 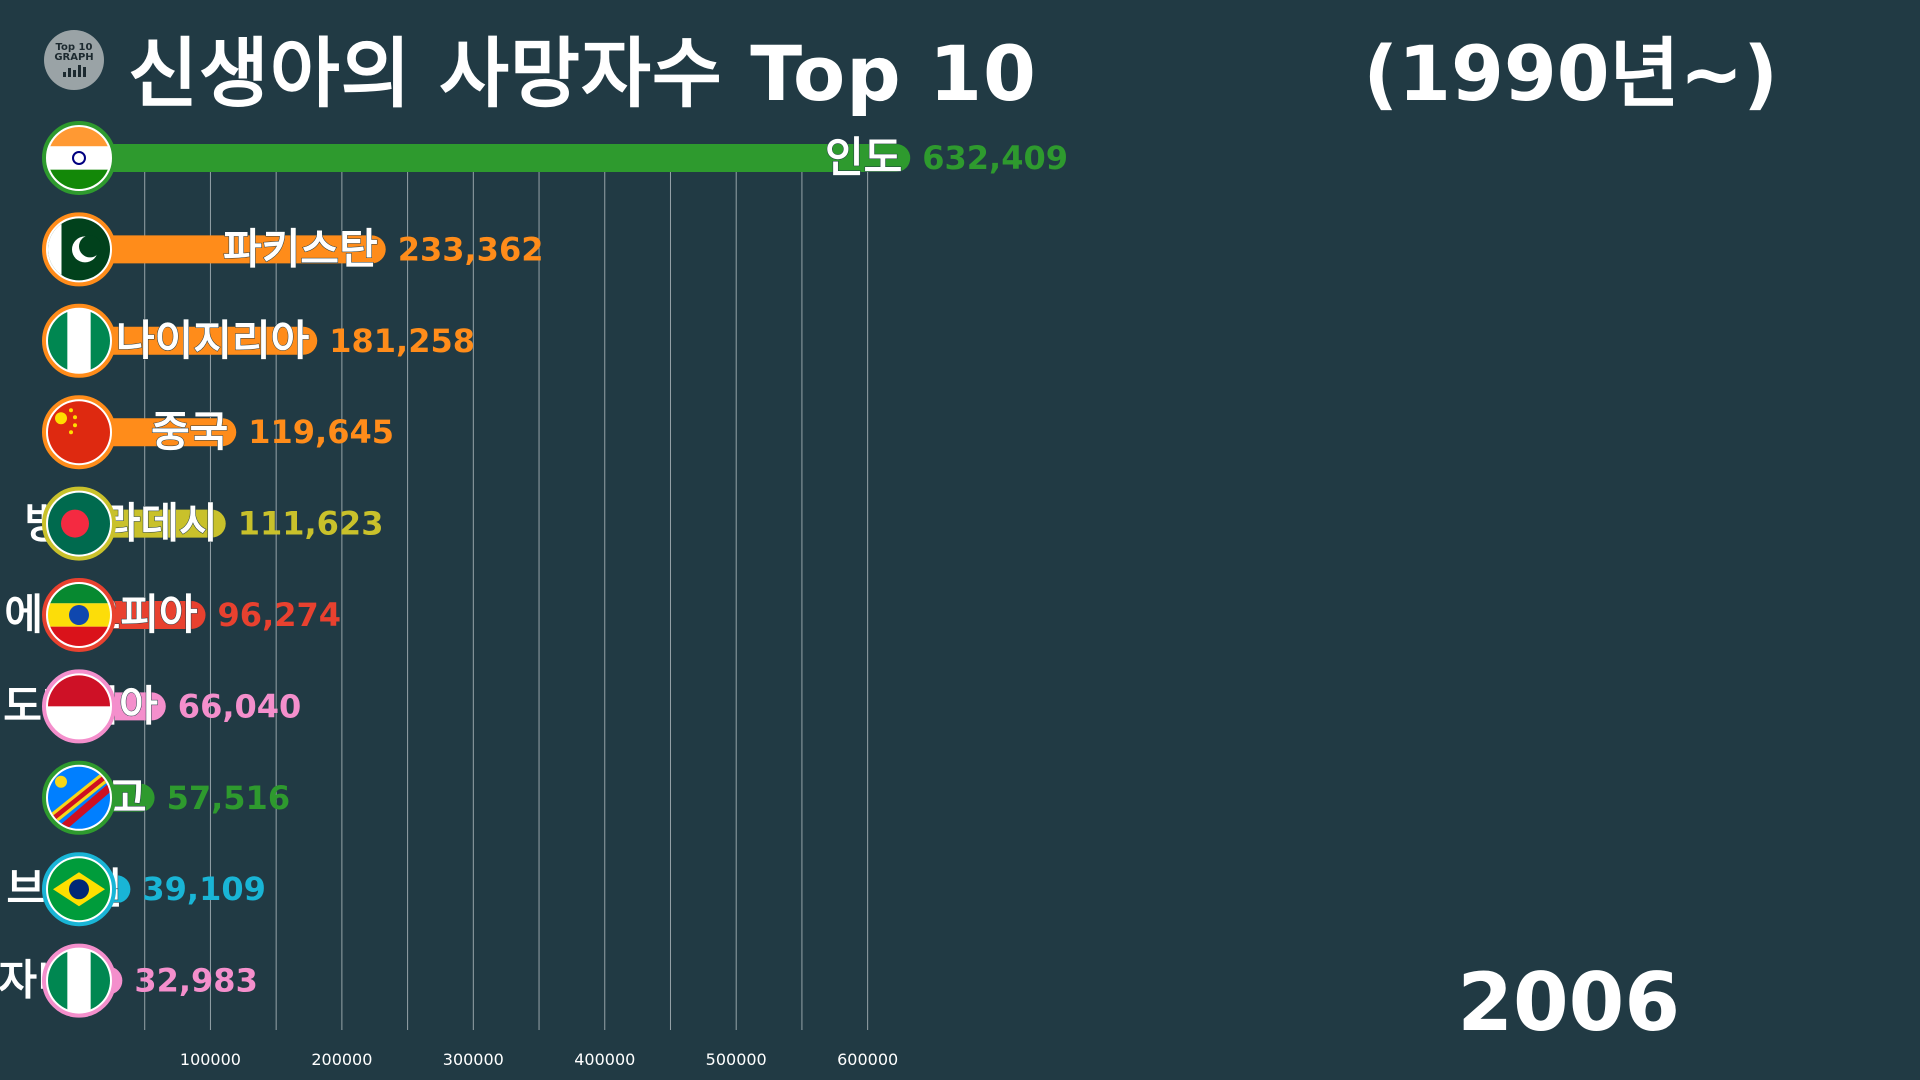 I want to click on tanzania-flag, so click(x=79, y=980).